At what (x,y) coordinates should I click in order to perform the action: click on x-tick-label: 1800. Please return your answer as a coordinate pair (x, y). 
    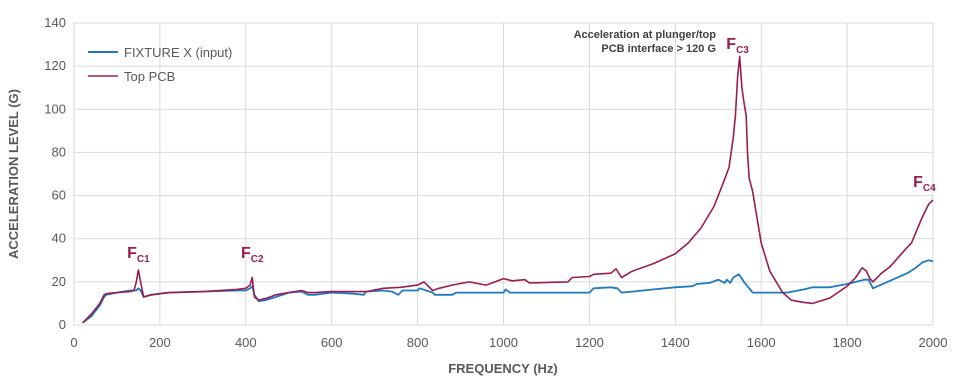
    Looking at the image, I should click on (847, 342).